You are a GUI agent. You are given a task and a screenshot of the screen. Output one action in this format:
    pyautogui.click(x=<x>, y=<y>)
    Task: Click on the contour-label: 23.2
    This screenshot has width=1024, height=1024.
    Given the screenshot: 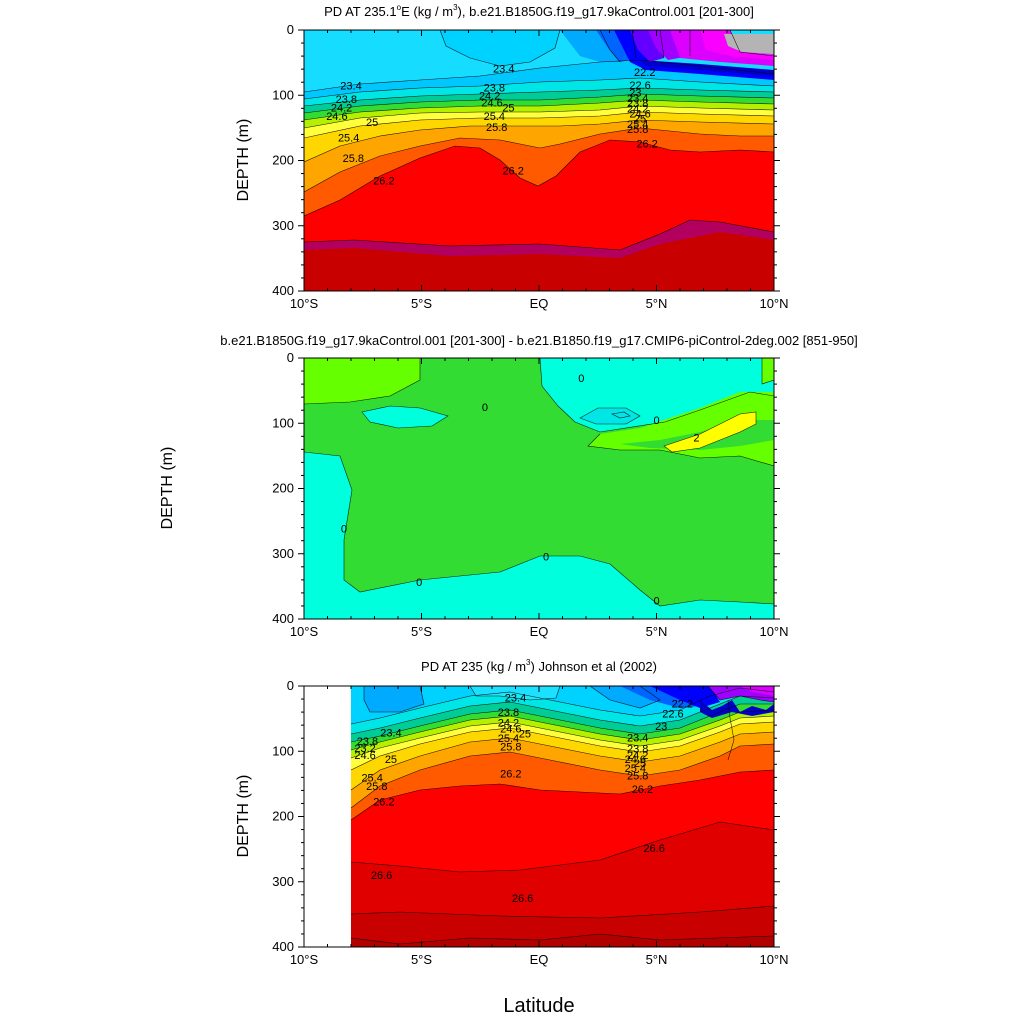 What is the action you would take?
    pyautogui.click(x=364, y=749)
    